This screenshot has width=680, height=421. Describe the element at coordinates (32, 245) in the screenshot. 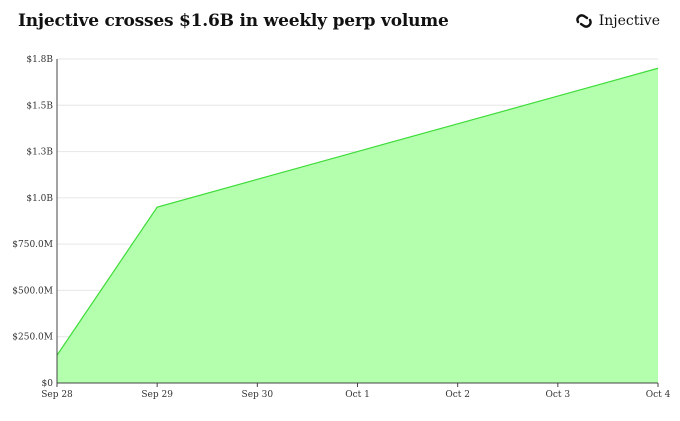

I see `y-tick-label: $750.0M` at that location.